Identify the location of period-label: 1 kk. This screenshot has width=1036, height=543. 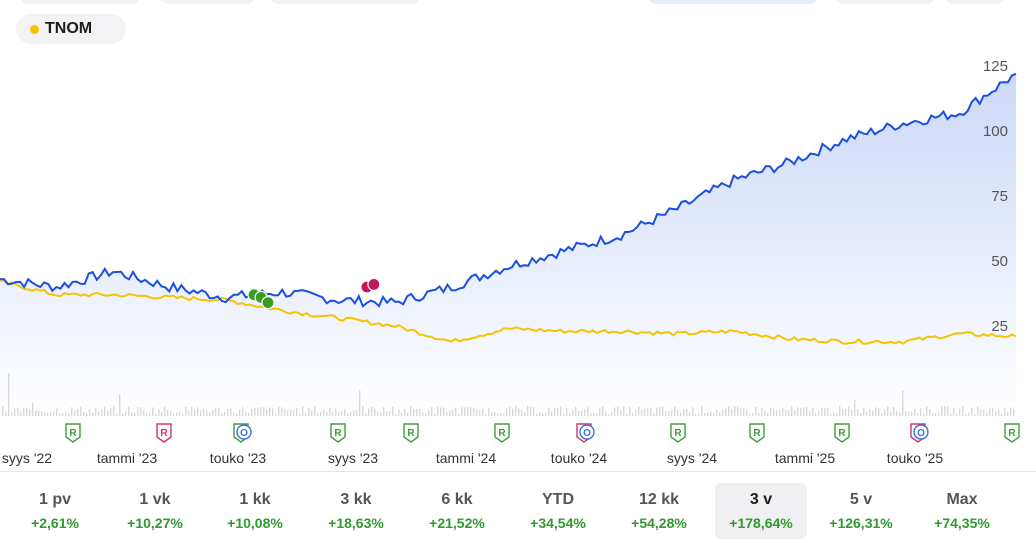
(255, 499).